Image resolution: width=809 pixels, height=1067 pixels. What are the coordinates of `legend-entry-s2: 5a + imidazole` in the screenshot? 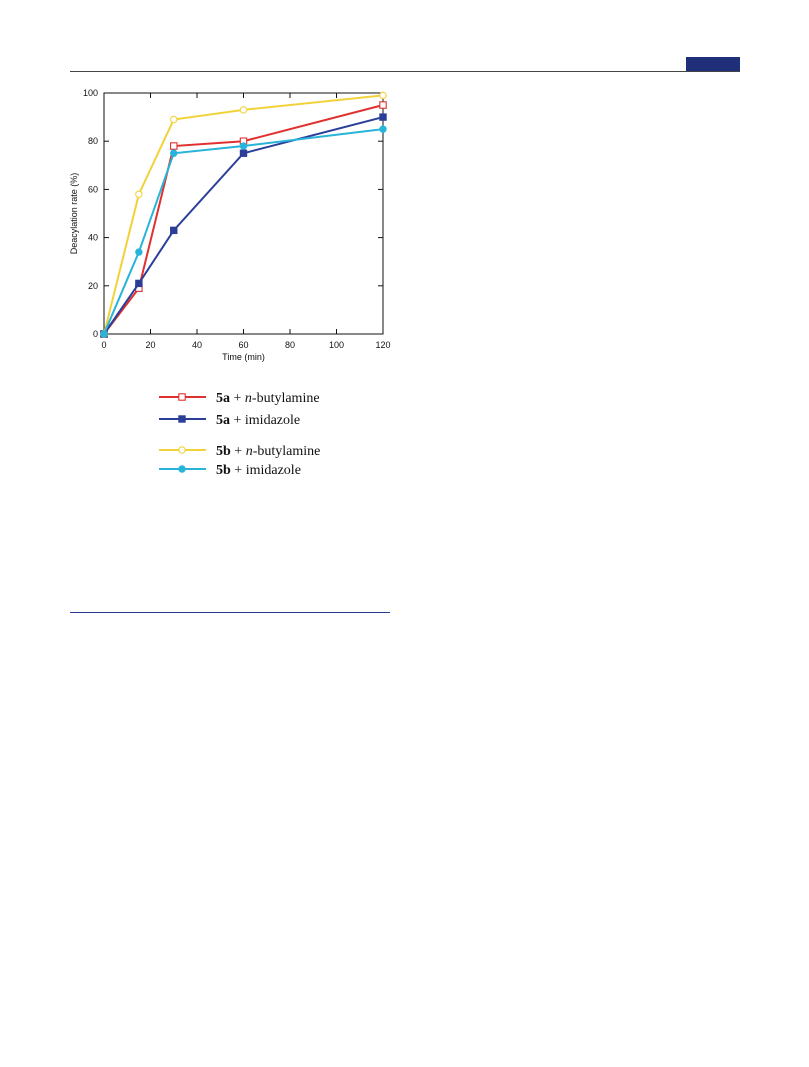 It's located at (229, 420).